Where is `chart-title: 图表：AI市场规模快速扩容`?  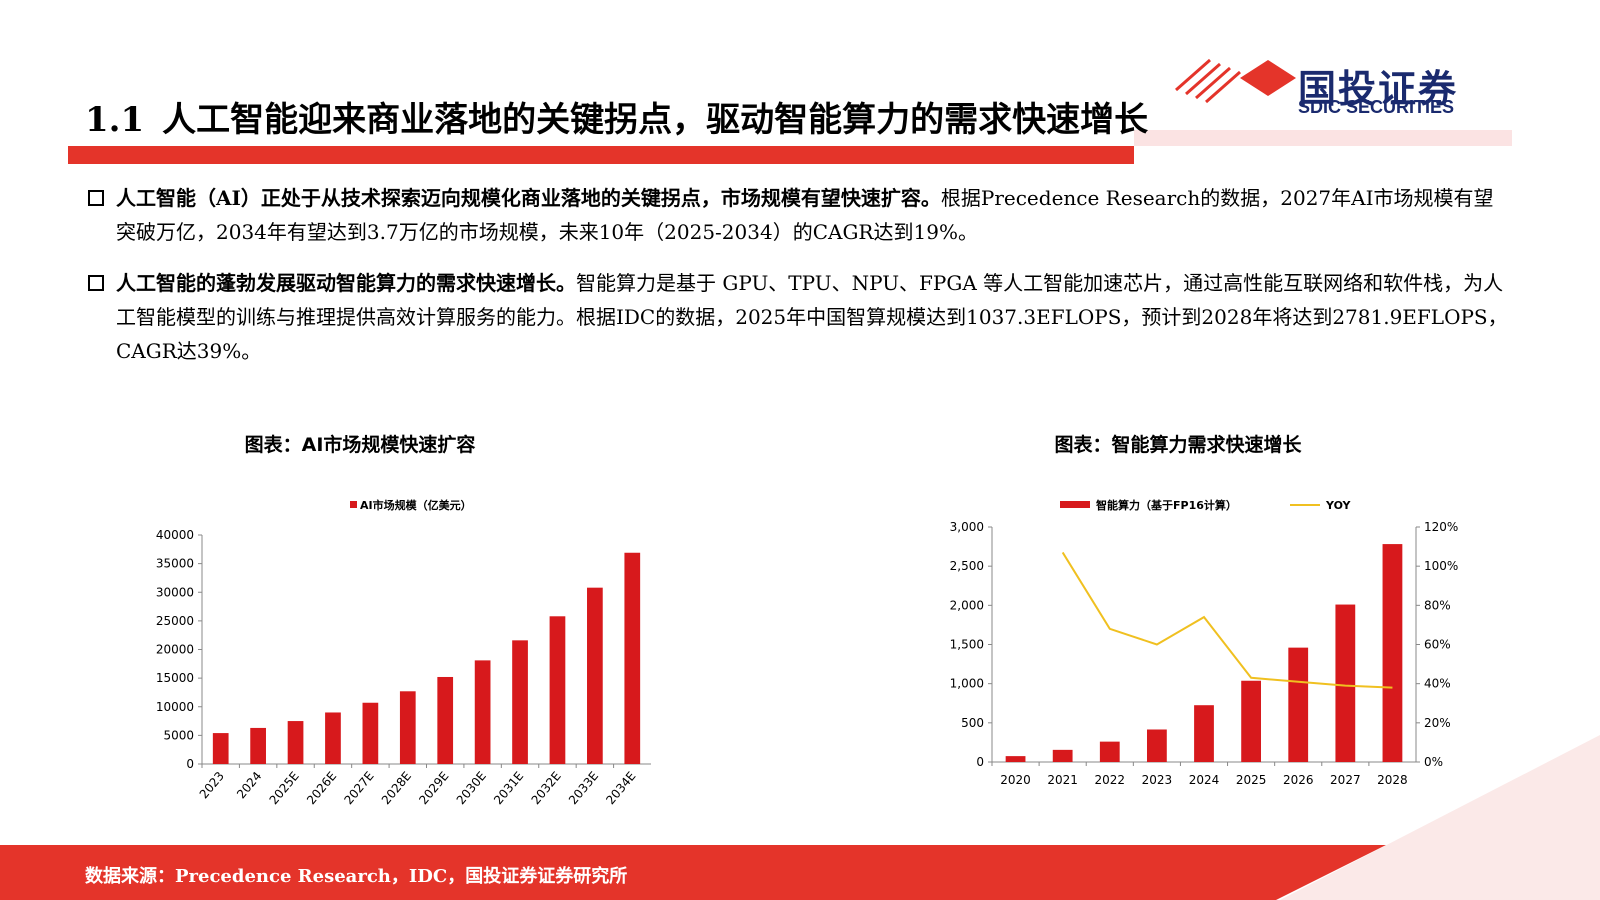
chart-title: 图表：AI市场规模快速扩容 is located at coordinates (360, 444).